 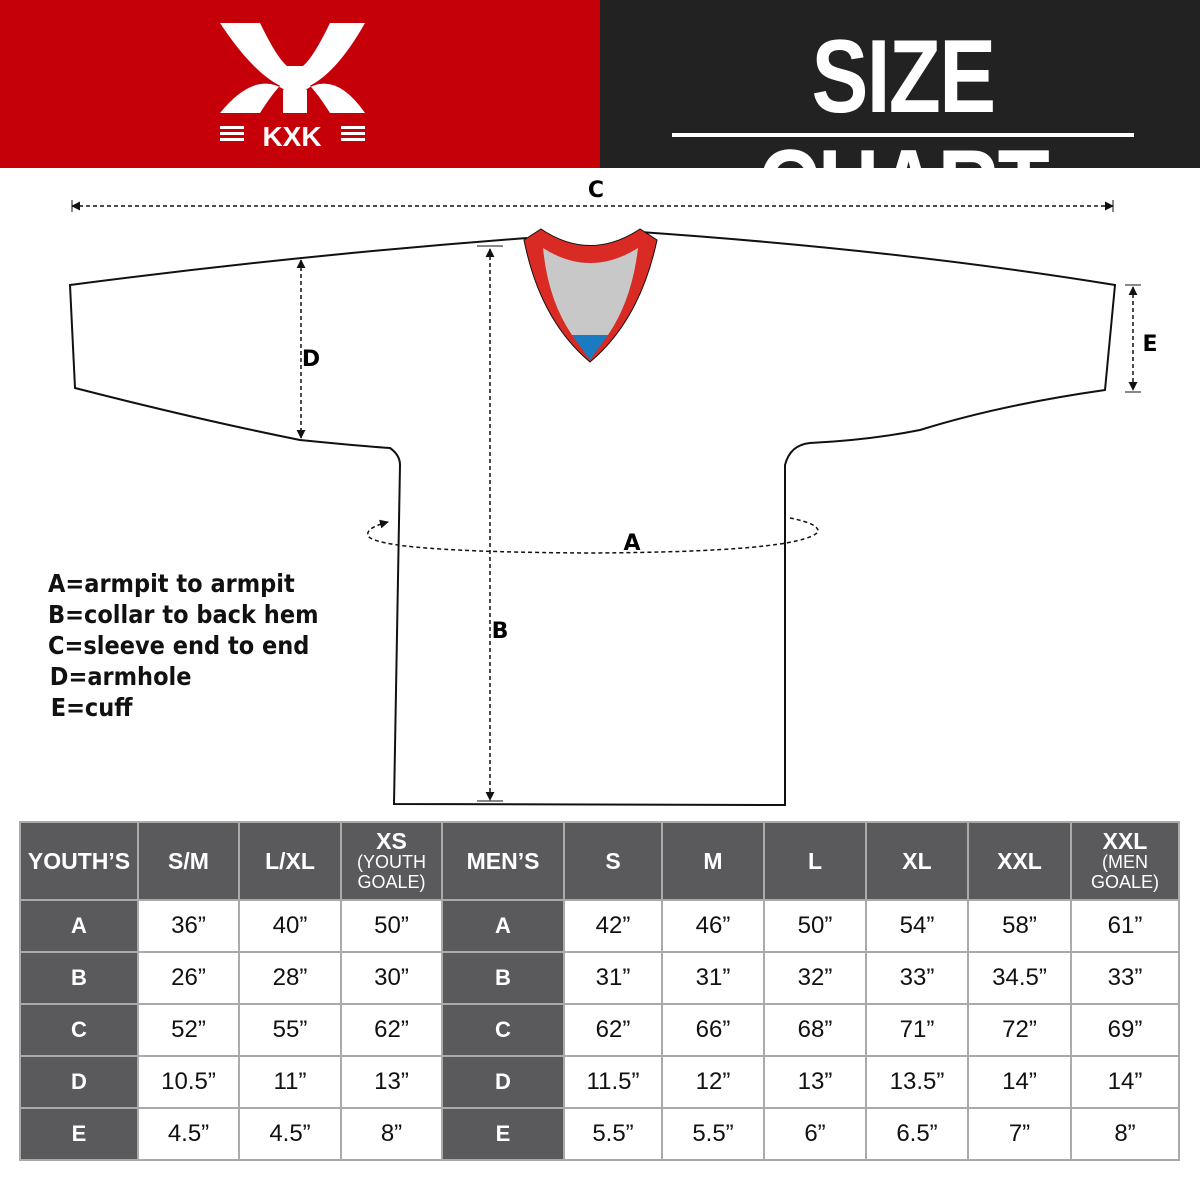 I want to click on collar-inner, so click(x=590, y=291).